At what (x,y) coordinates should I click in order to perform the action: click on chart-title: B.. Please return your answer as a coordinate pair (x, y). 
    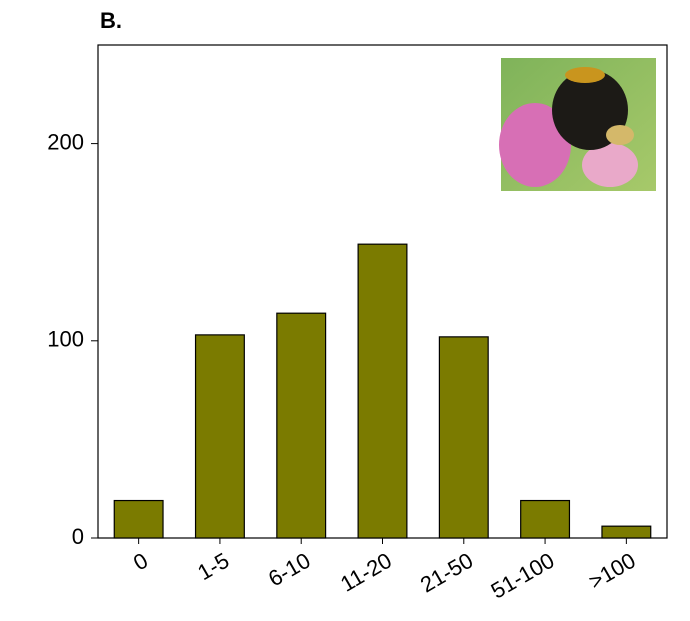
    Looking at the image, I should click on (111, 20).